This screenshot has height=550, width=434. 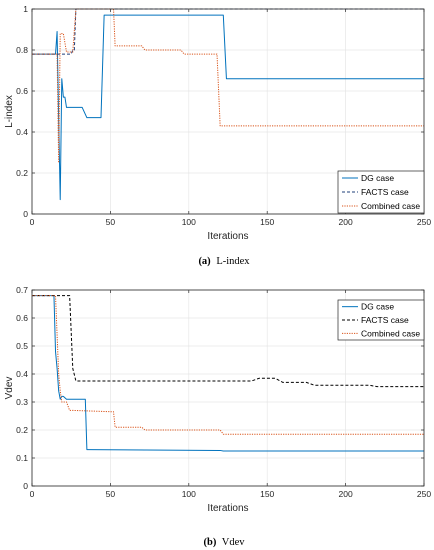 What do you see at coordinates (233, 542) in the screenshot?
I see `caption-text-b: Vdev` at bounding box center [233, 542].